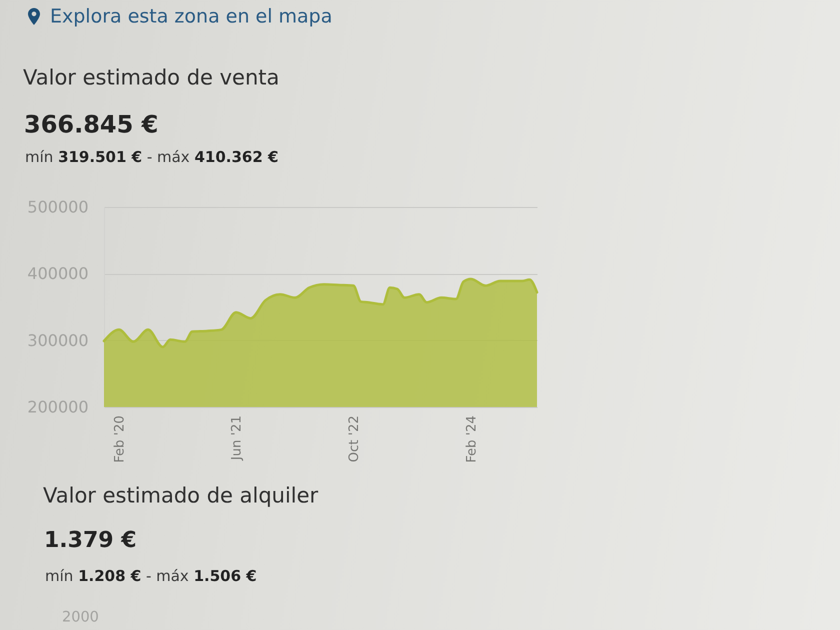  I want to click on text: 1.379 €, so click(90, 541).